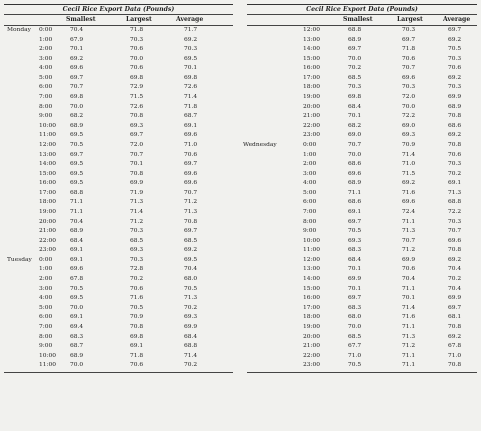 This screenshot has width=481, height=431. Describe the element at coordinates (362, 223) in the screenshot. I see `table-row: 8:00 69.7 71.1 70.3` at that location.